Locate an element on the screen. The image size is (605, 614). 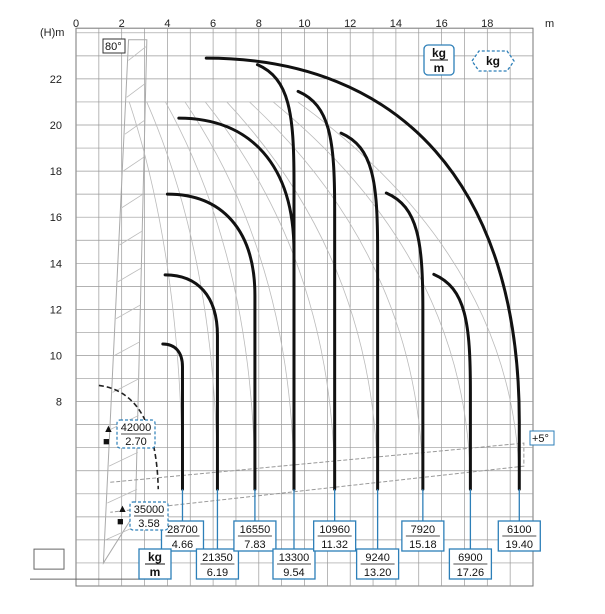
load-value: 6900 is located at coordinates (470, 558).